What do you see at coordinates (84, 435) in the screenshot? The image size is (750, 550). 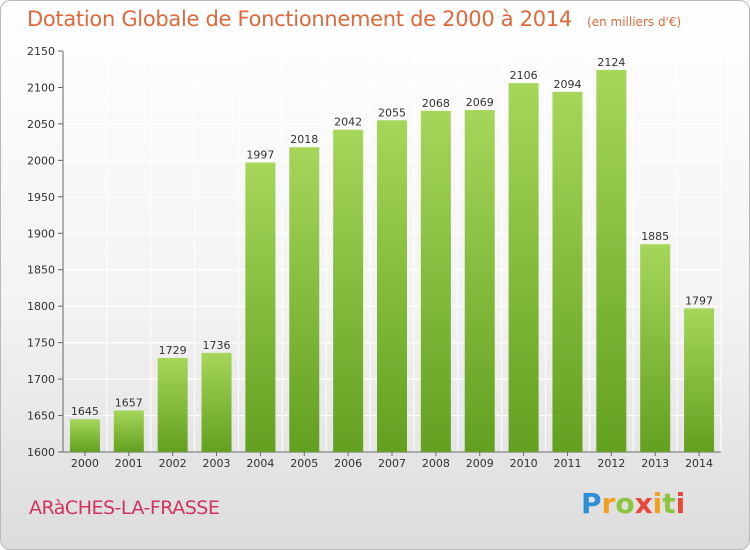 I see `bar-2000` at bounding box center [84, 435].